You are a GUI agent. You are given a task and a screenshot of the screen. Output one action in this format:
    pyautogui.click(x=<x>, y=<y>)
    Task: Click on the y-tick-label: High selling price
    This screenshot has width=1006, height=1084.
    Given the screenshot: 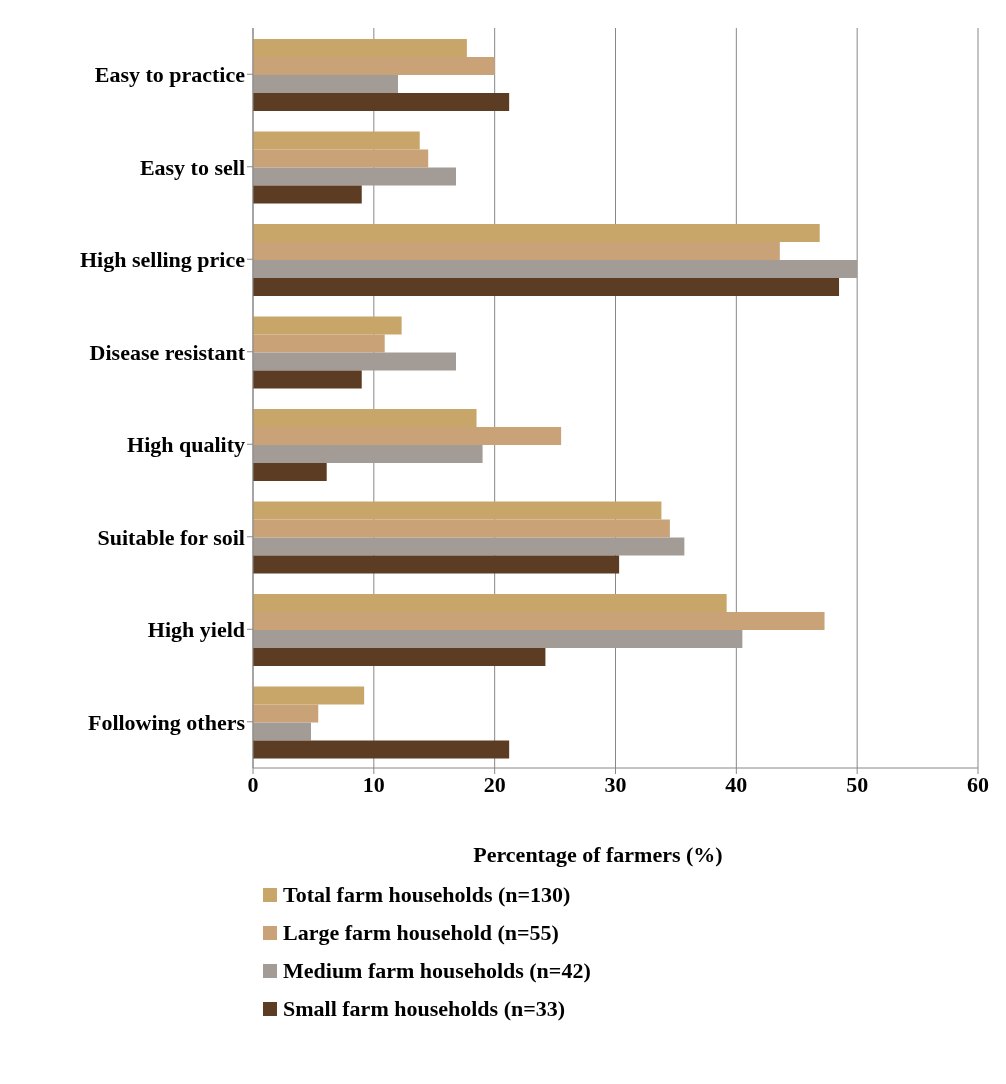 What is the action you would take?
    pyautogui.click(x=163, y=260)
    